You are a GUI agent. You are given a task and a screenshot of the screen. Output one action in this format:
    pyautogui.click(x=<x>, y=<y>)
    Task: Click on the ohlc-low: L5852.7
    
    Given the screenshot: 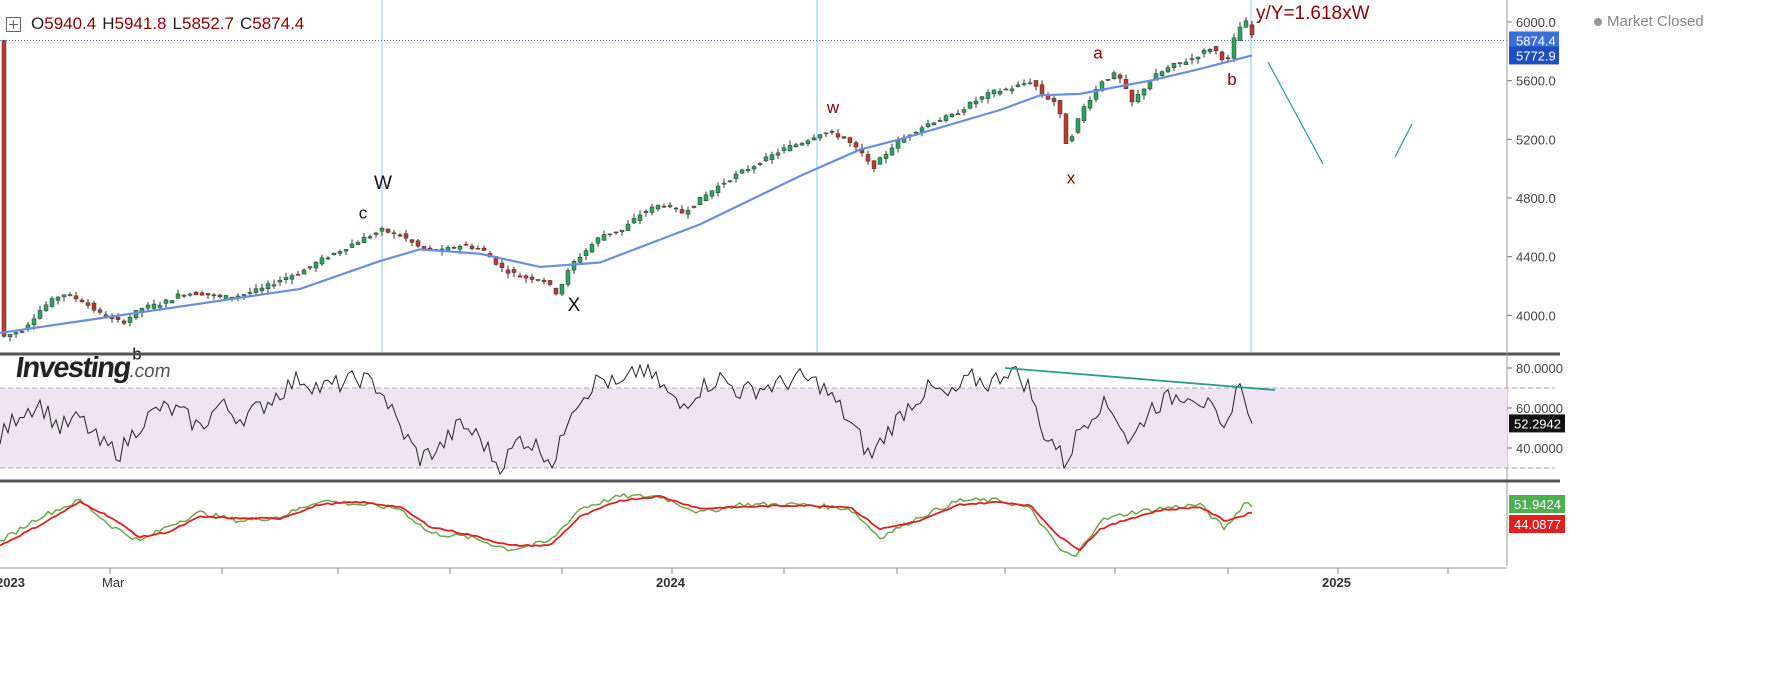 What is the action you would take?
    pyautogui.click(x=203, y=23)
    